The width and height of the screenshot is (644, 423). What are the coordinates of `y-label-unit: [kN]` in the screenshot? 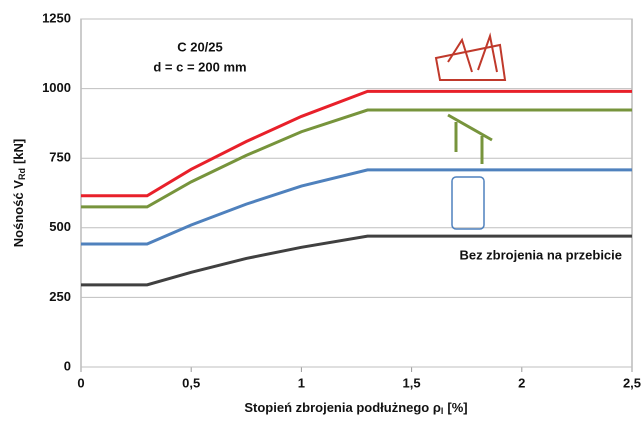 It's located at (18, 151).